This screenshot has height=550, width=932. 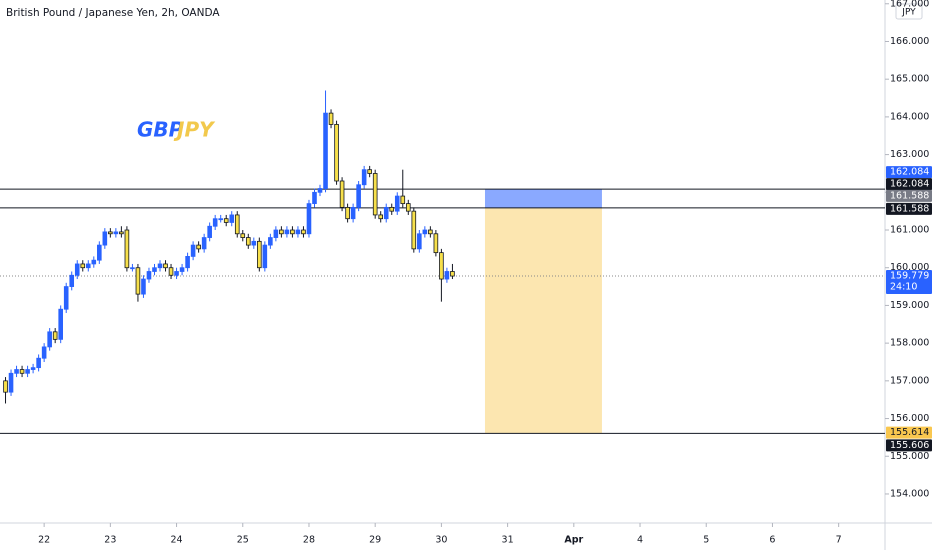 I want to click on currency-label: JPY, so click(x=908, y=13).